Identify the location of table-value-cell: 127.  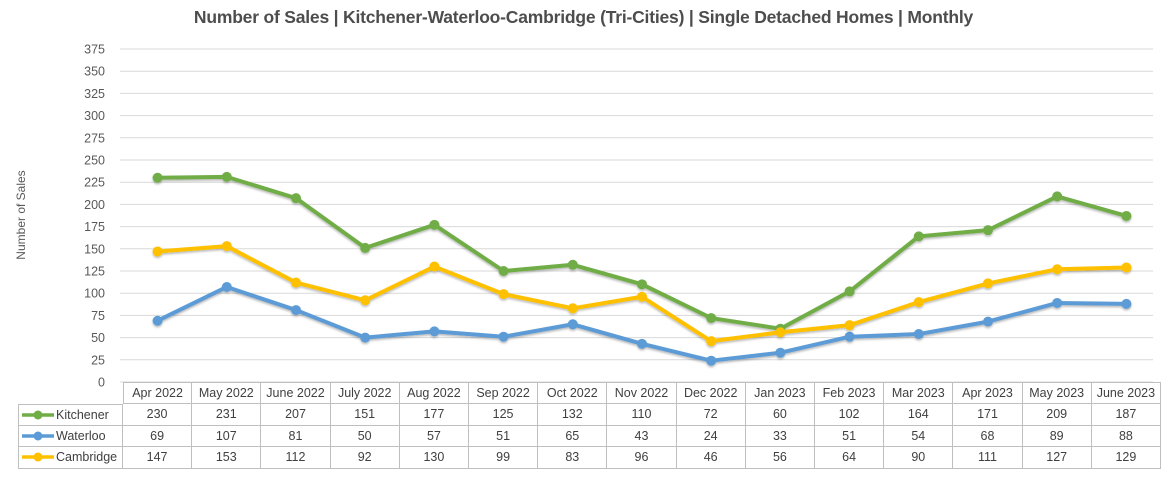
(1057, 458).